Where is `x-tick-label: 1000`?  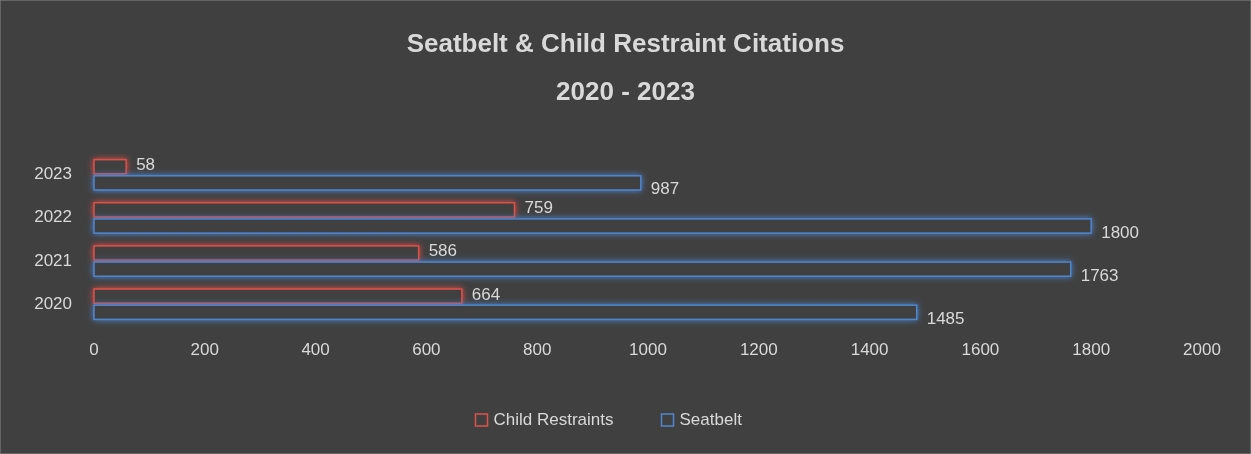 x-tick-label: 1000 is located at coordinates (648, 350).